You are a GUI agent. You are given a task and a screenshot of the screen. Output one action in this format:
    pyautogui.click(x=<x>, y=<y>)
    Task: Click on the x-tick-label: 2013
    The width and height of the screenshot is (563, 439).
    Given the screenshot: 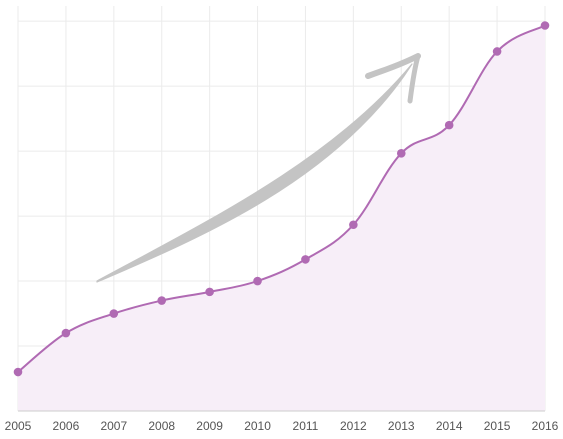 What is the action you would take?
    pyautogui.click(x=401, y=426)
    